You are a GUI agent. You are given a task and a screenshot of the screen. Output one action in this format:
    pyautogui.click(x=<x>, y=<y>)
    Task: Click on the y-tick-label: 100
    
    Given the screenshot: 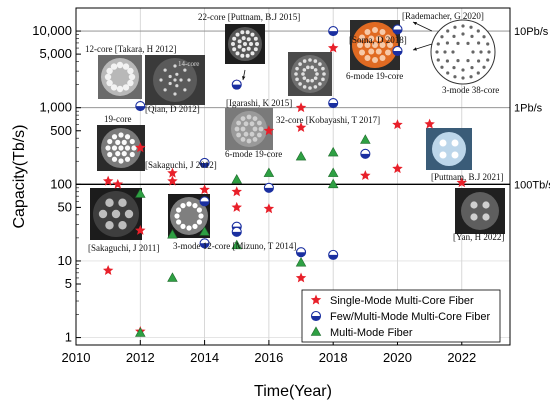 What is the action you would take?
    pyautogui.click(x=61, y=183)
    